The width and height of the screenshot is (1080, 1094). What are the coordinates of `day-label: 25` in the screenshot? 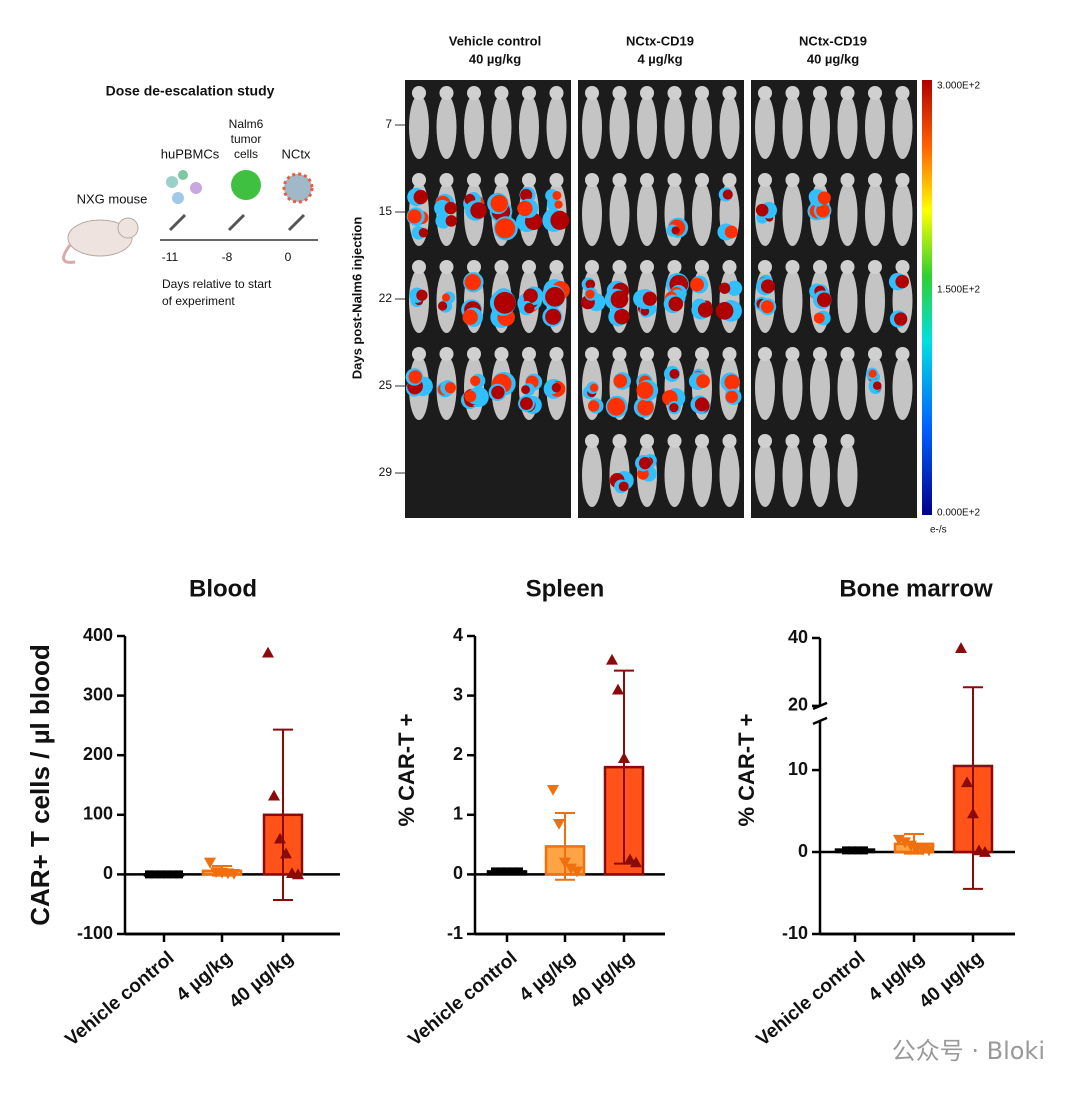 It's located at (386, 385).